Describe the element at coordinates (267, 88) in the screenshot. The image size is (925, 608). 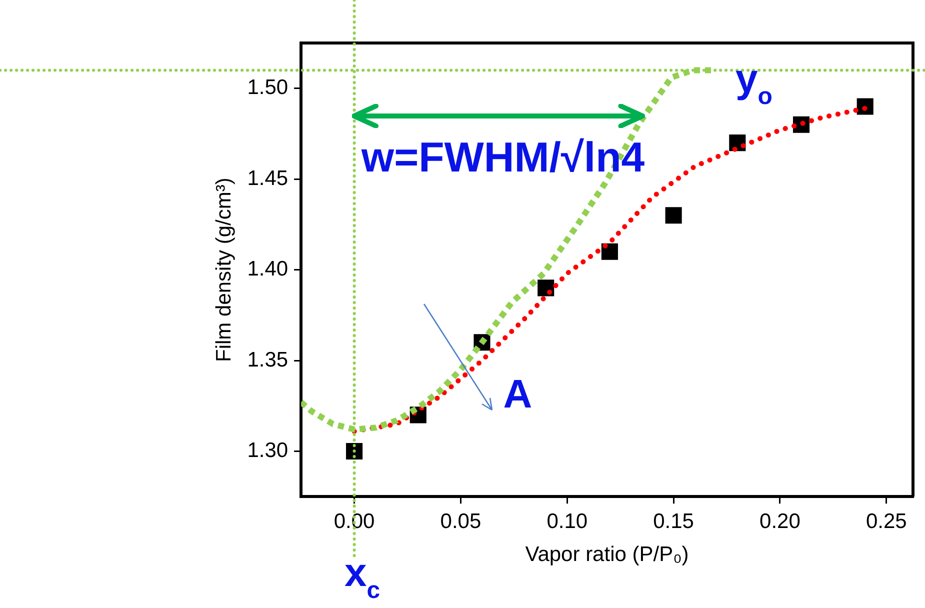
I see `y-tick-label: 1.50` at that location.